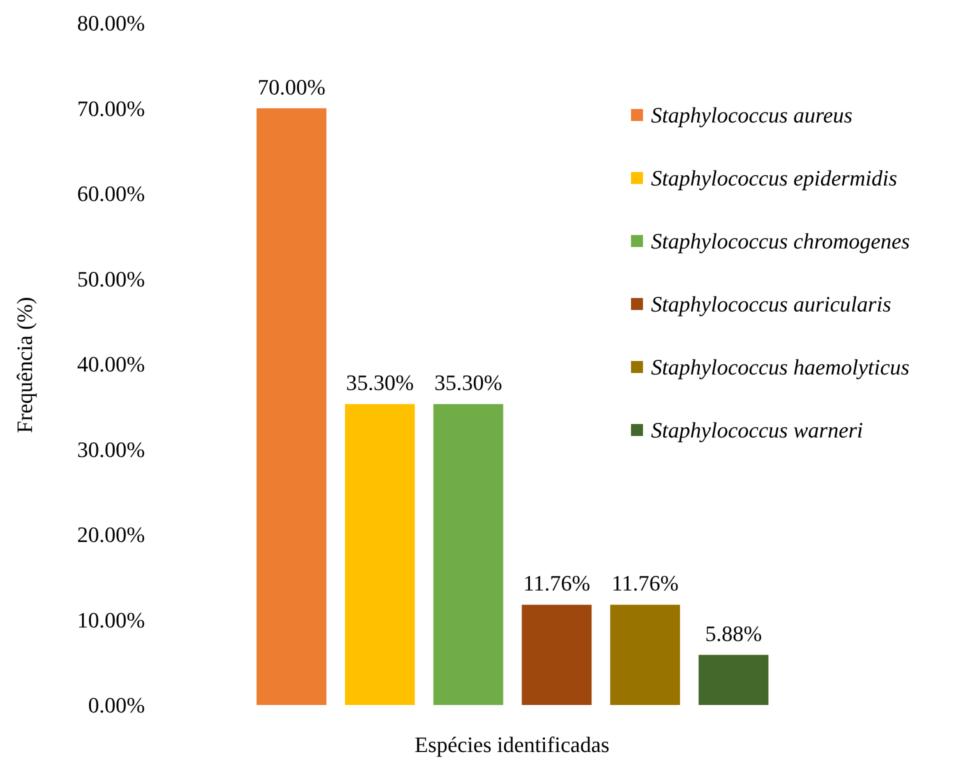 Image resolution: width=972 pixels, height=762 pixels. I want to click on y-tick-label: 70.00%, so click(111, 108).